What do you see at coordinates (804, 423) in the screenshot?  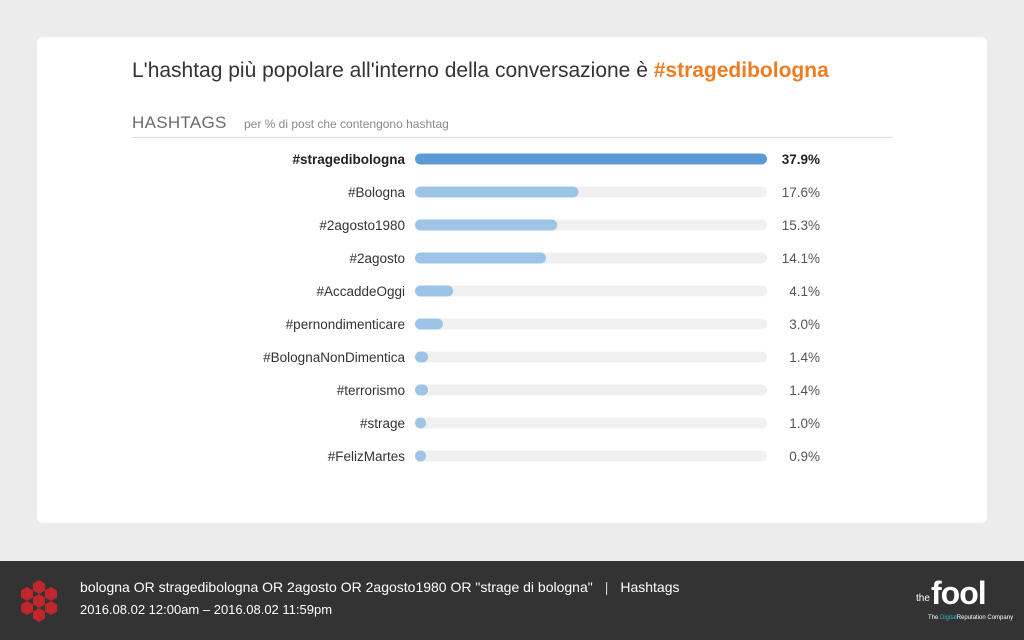 I see `value-label: 1.0%` at bounding box center [804, 423].